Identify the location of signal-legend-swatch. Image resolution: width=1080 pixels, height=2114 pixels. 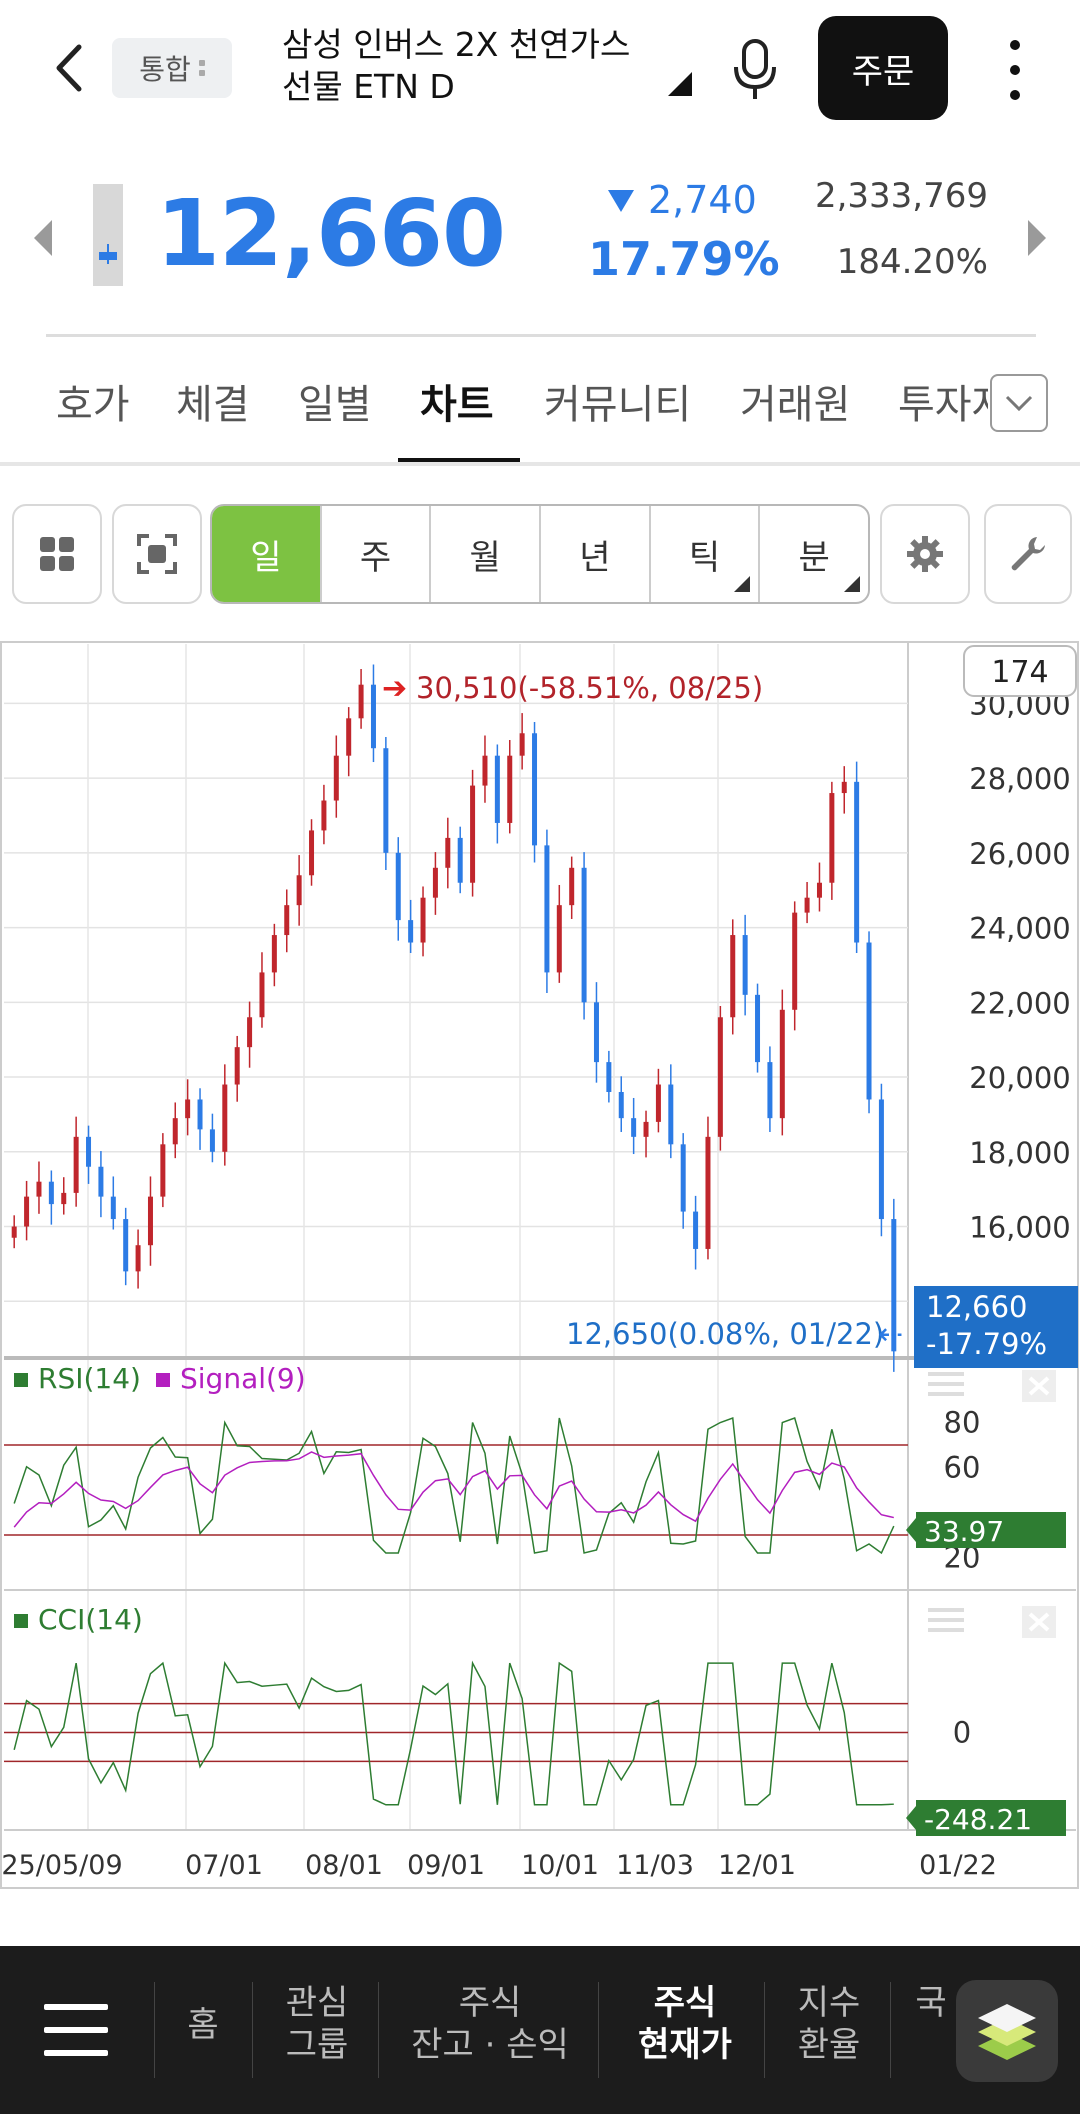
(163, 1380).